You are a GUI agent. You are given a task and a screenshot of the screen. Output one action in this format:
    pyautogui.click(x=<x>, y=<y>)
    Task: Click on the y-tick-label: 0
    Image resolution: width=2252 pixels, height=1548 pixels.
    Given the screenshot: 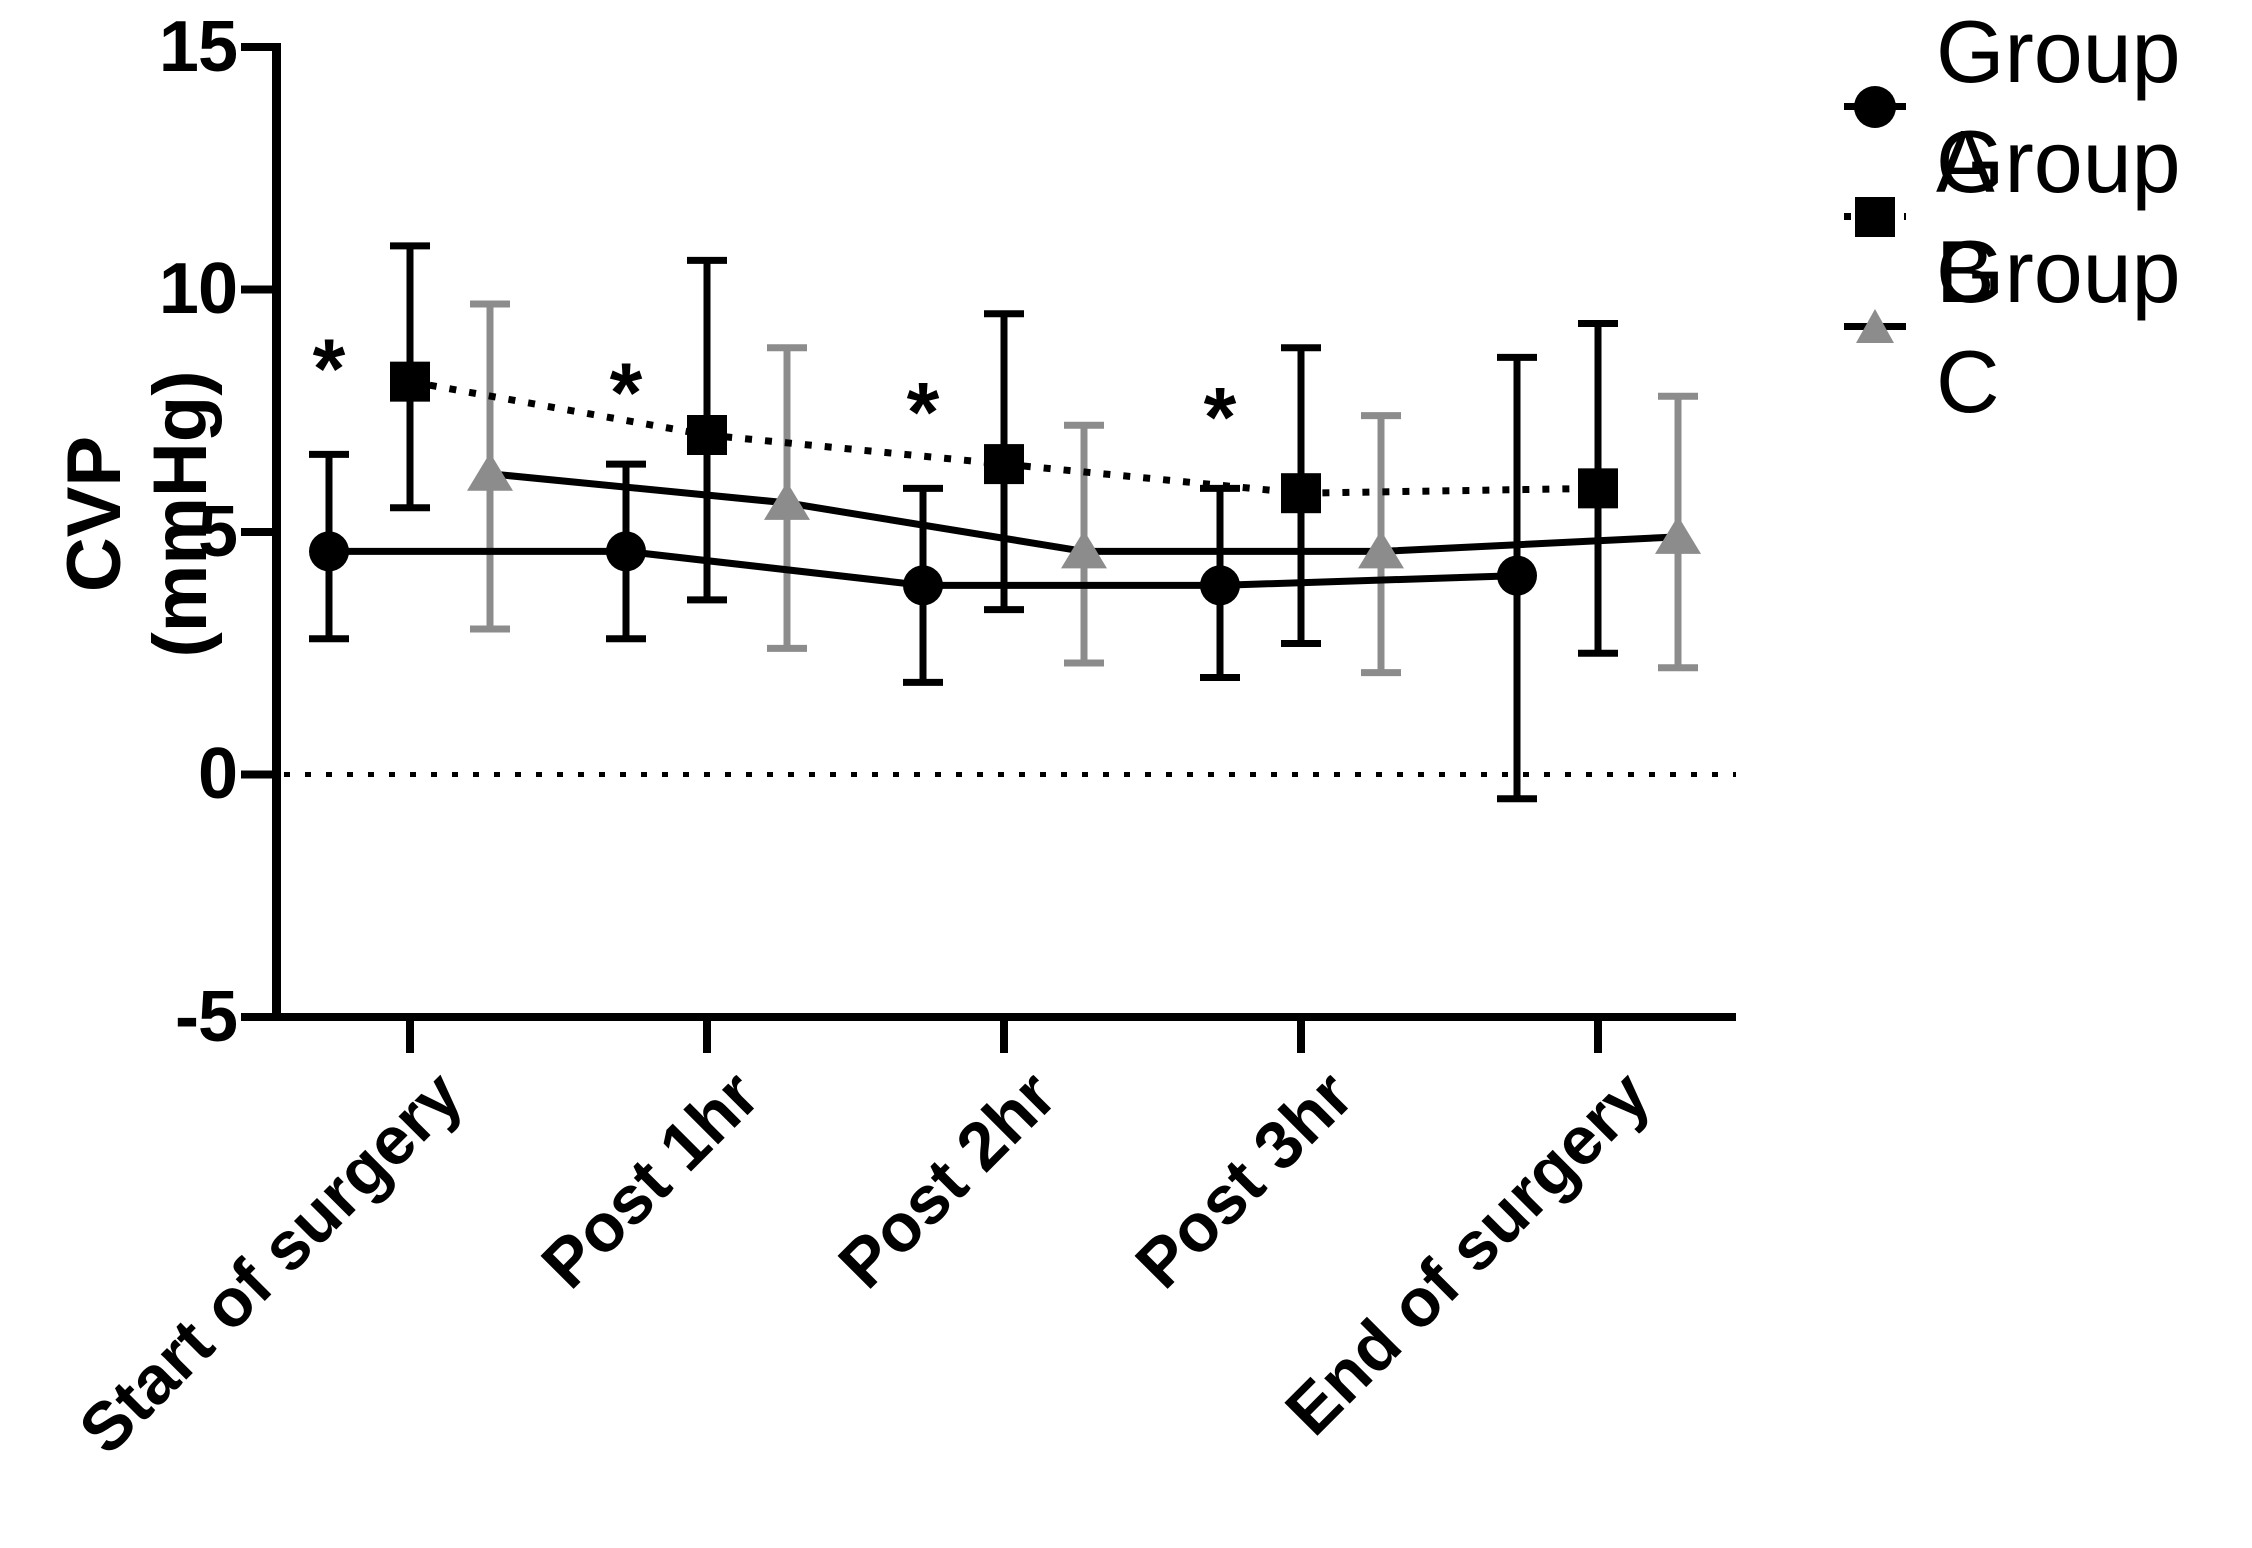 What is the action you would take?
    pyautogui.click(x=217, y=774)
    